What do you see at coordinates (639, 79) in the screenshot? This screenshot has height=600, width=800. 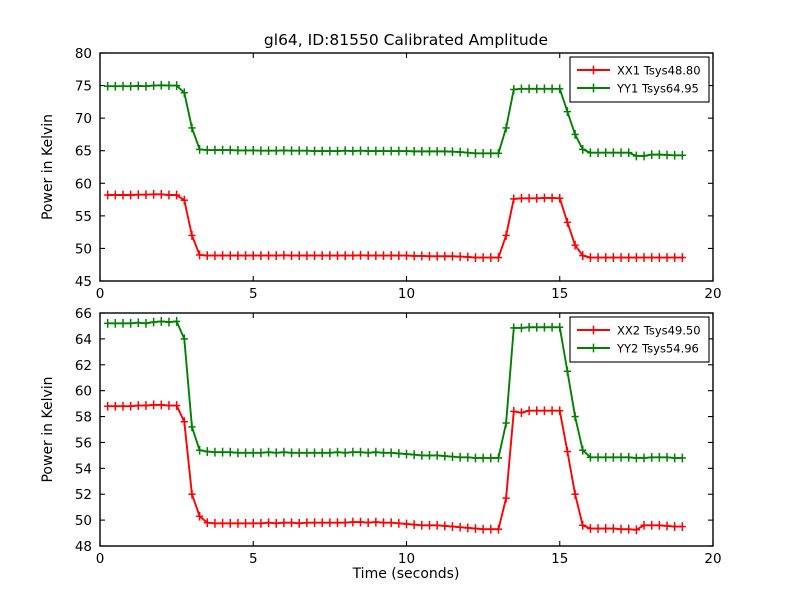 I see `legend: XX1 Tsys48.80 YY1 Tsys64.95` at bounding box center [639, 79].